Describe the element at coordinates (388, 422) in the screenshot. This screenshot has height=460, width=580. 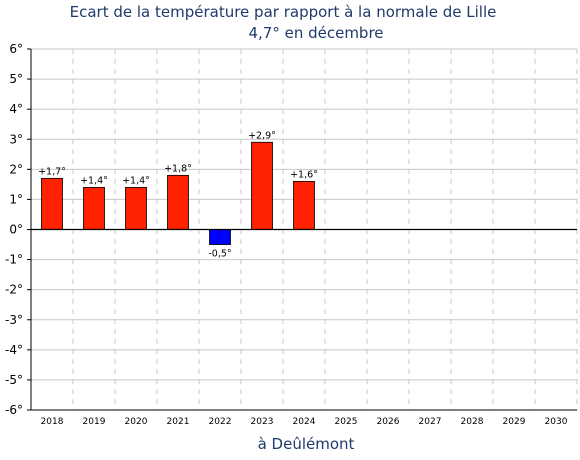
I see `x-tick-label: 2026` at that location.